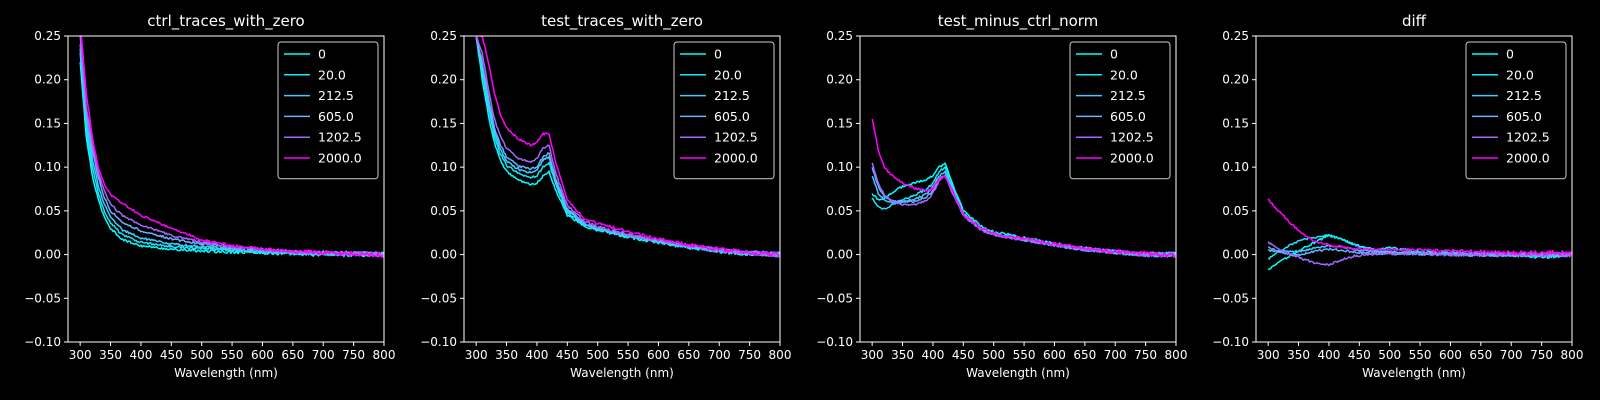 This screenshot has height=400, width=1600. I want to click on series-line-605.0, so click(1419, 252).